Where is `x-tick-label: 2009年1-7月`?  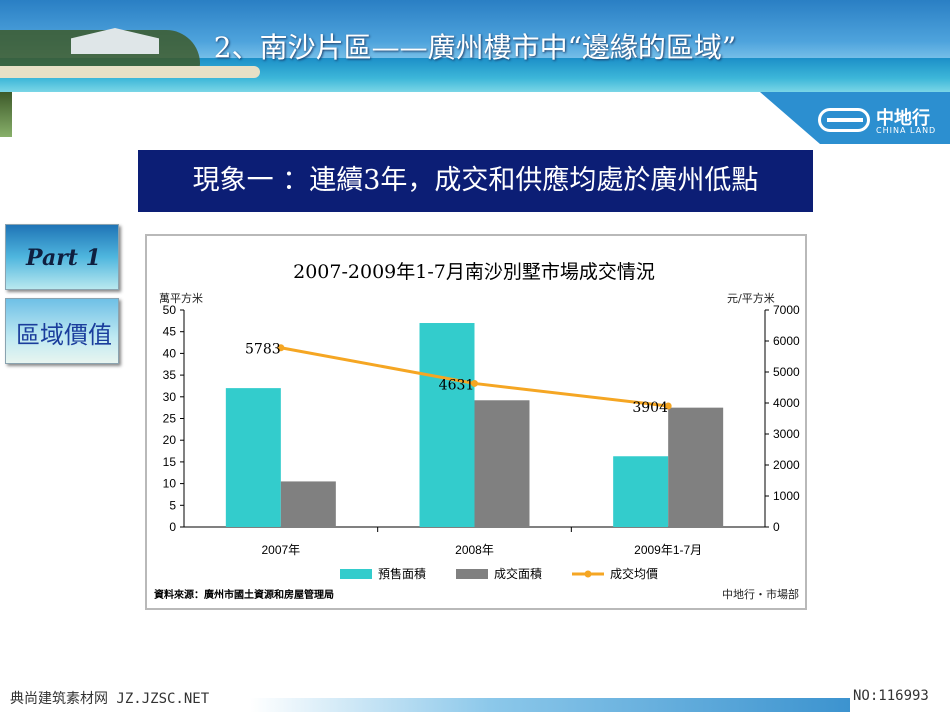 x-tick-label: 2009年1-7月 is located at coordinates (668, 550).